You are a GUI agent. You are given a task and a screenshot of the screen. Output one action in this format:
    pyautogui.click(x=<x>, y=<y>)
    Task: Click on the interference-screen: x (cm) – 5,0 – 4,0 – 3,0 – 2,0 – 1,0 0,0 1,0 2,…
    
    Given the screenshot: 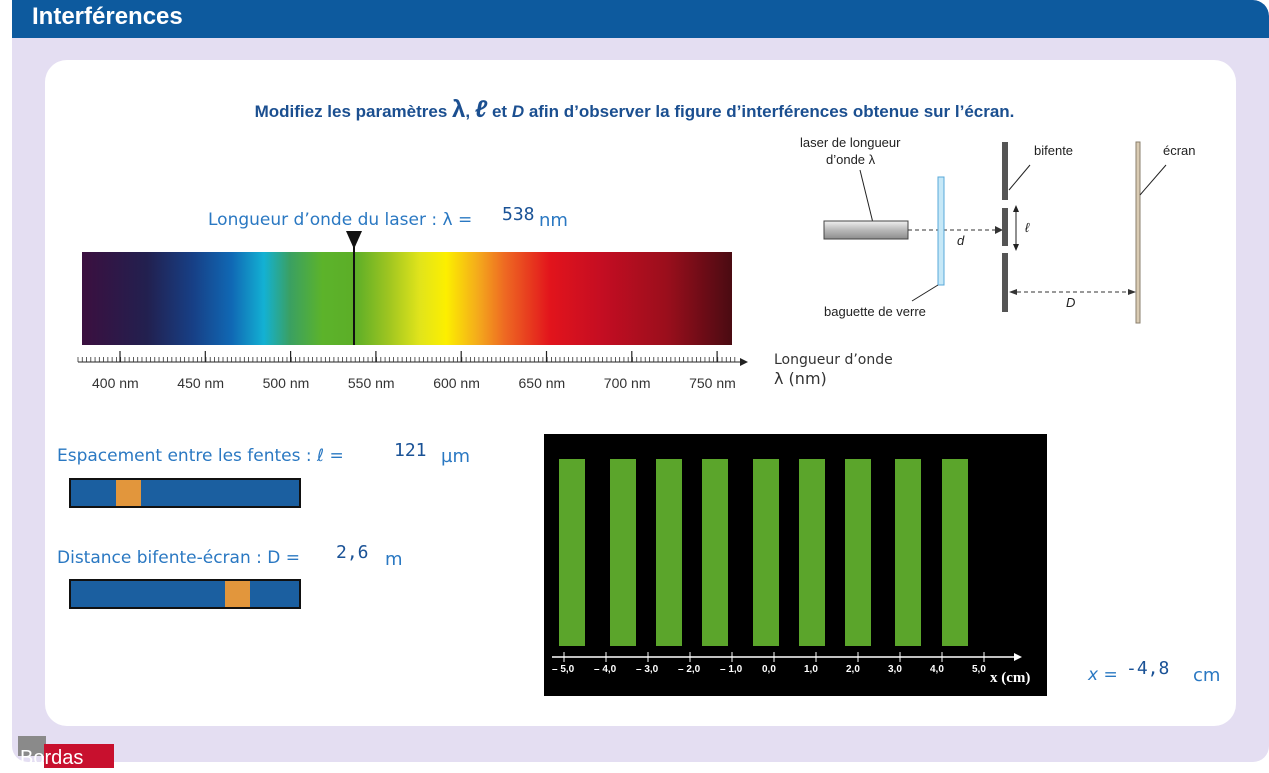 What is the action you would take?
    pyautogui.click(x=795, y=565)
    